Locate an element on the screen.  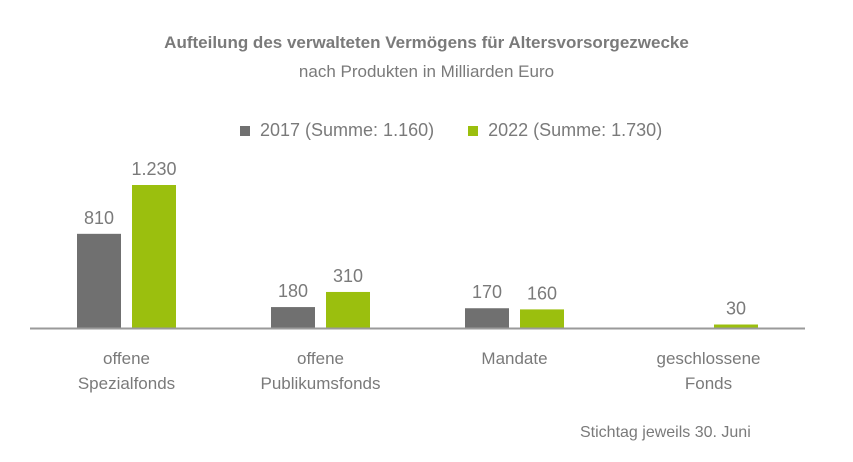
category-label-1-line-0: offene is located at coordinates (320, 358).